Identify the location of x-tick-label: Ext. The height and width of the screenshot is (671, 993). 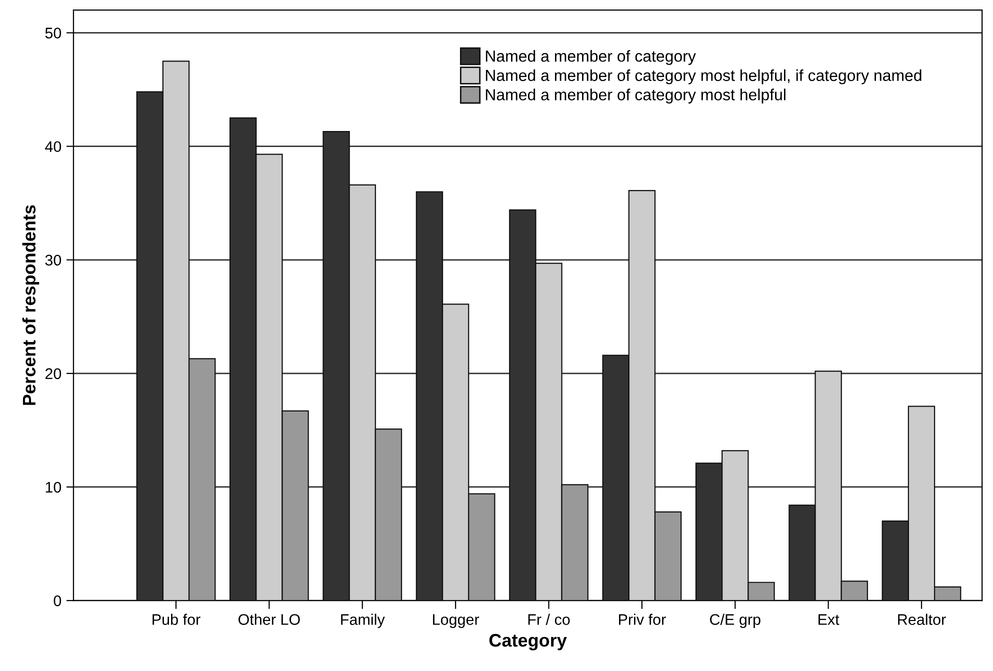
(829, 619).